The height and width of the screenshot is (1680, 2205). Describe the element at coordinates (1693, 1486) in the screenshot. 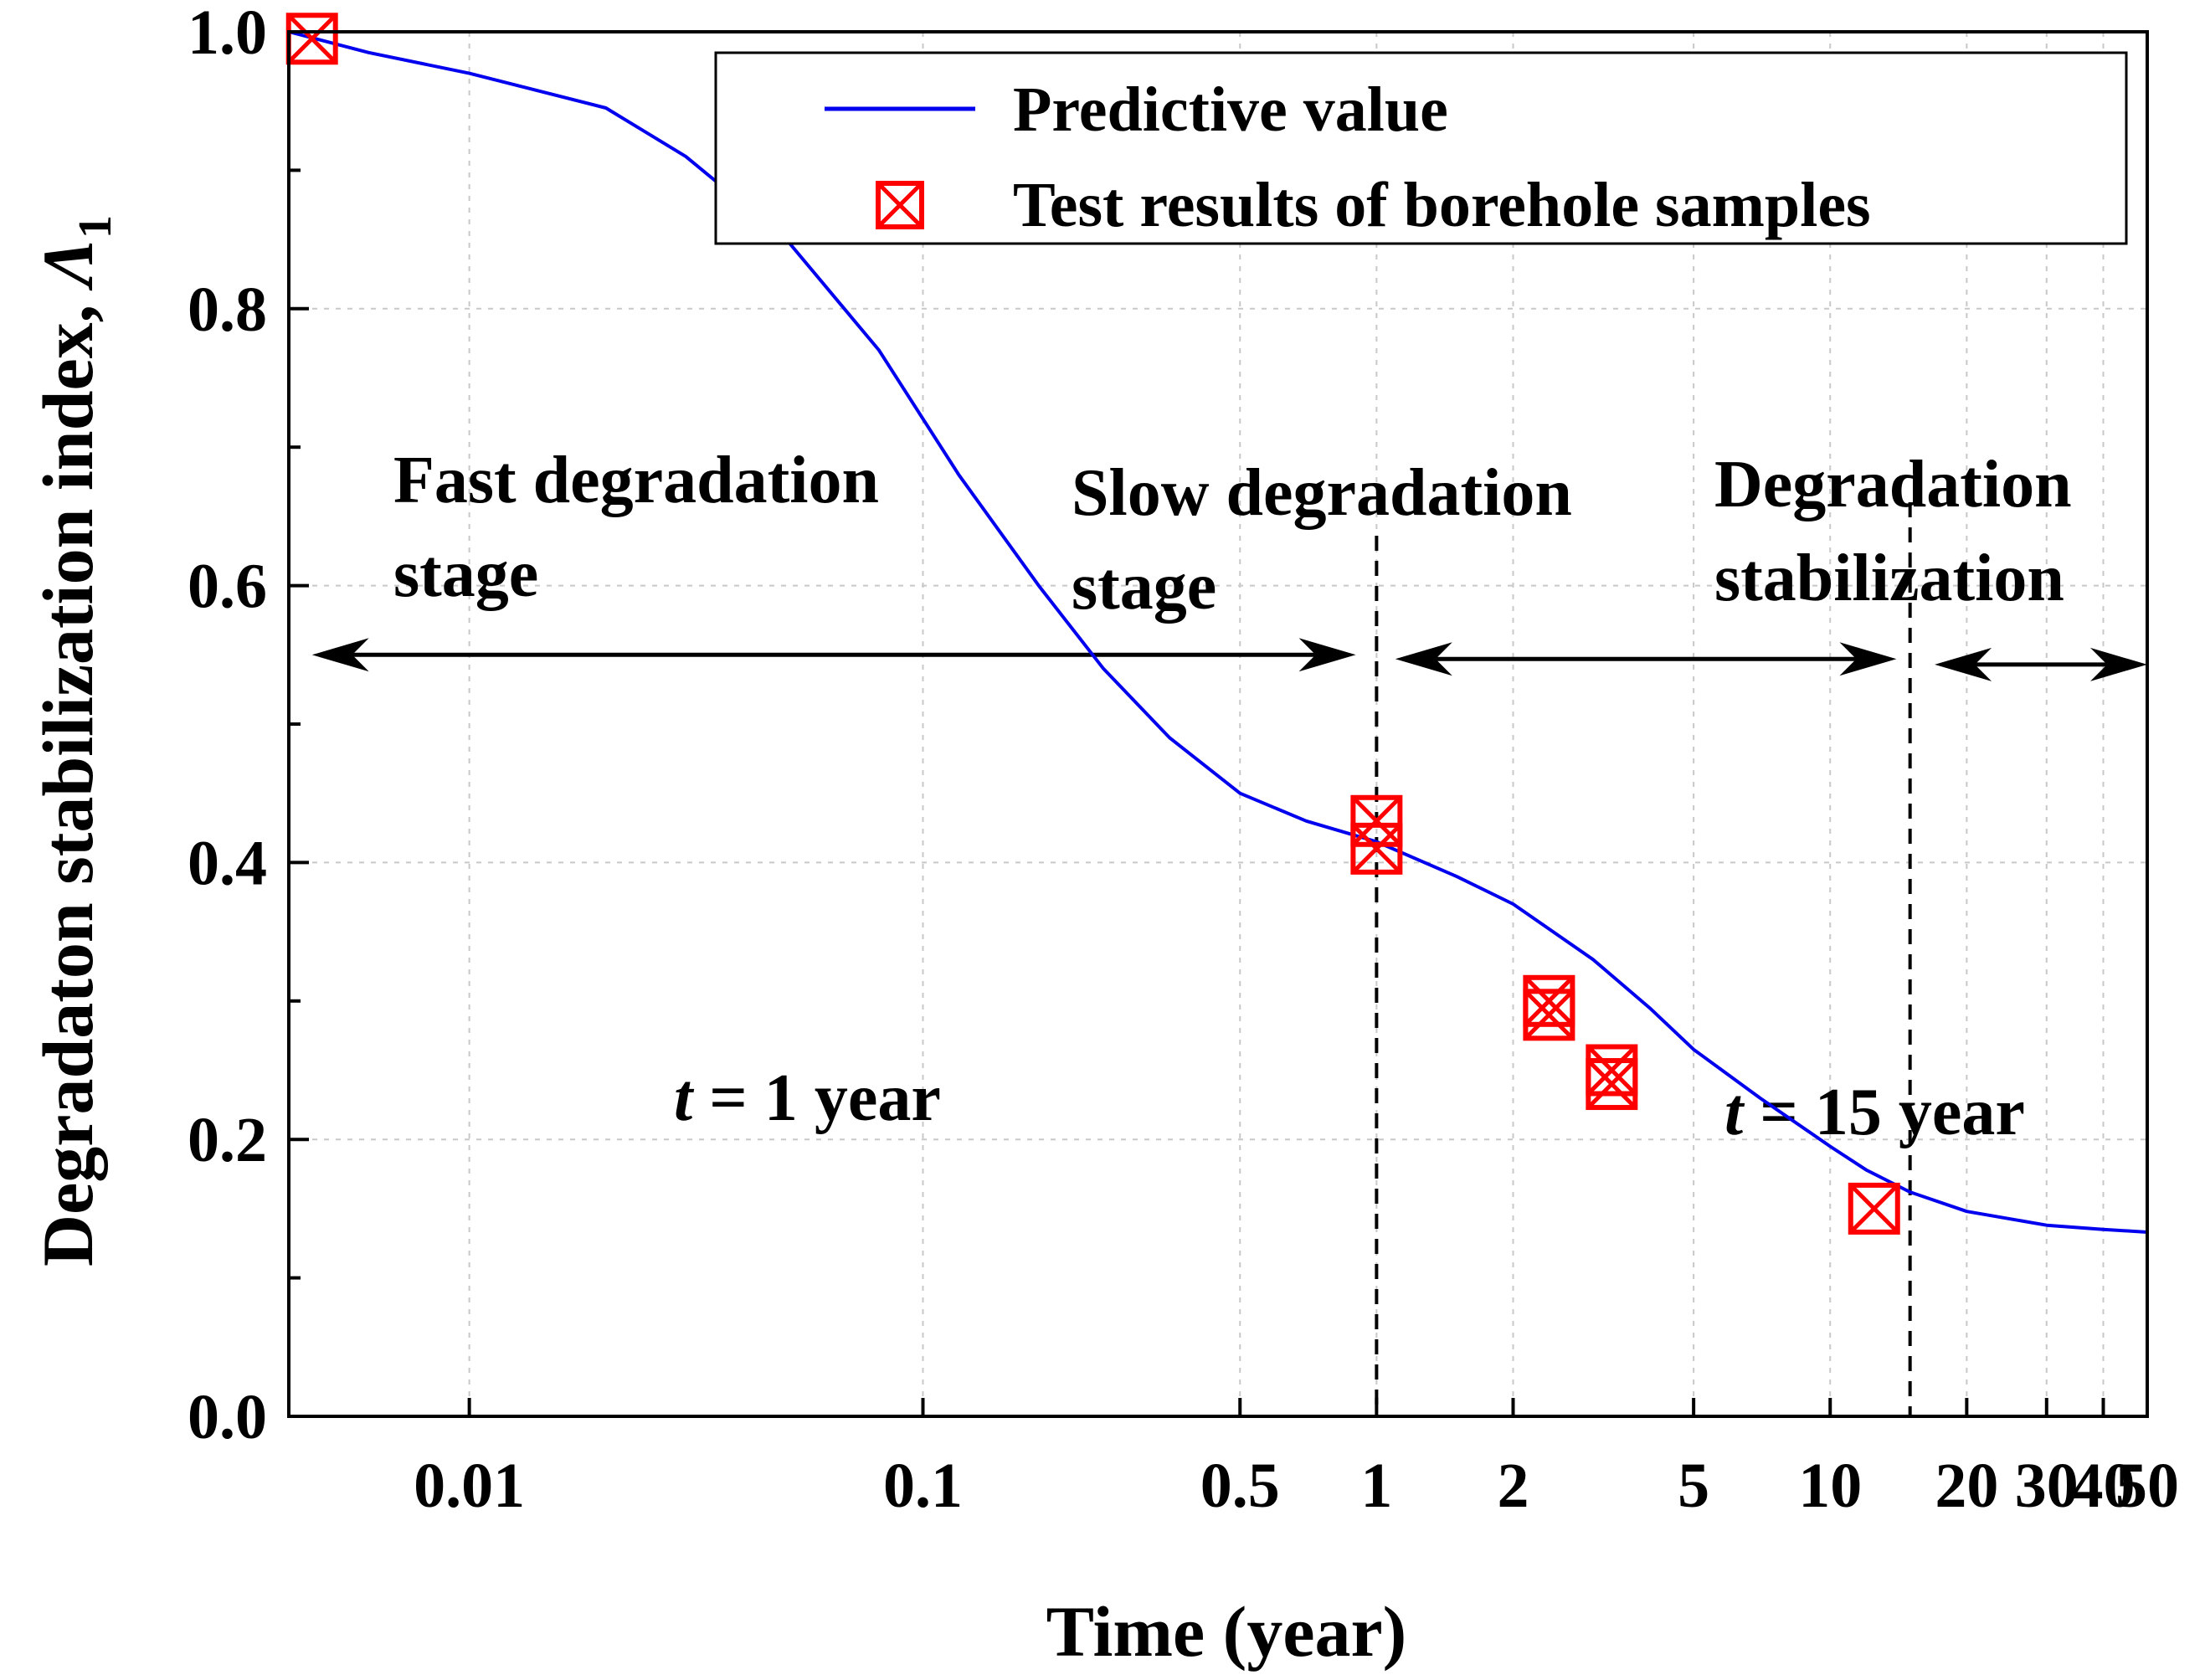

I see `x-tick-label: 5` at that location.